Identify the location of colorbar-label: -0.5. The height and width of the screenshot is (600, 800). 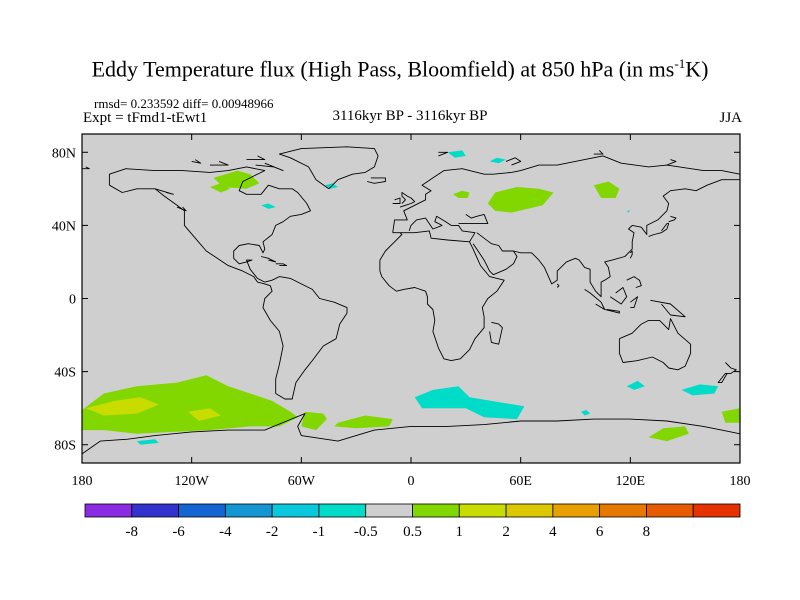
(366, 532).